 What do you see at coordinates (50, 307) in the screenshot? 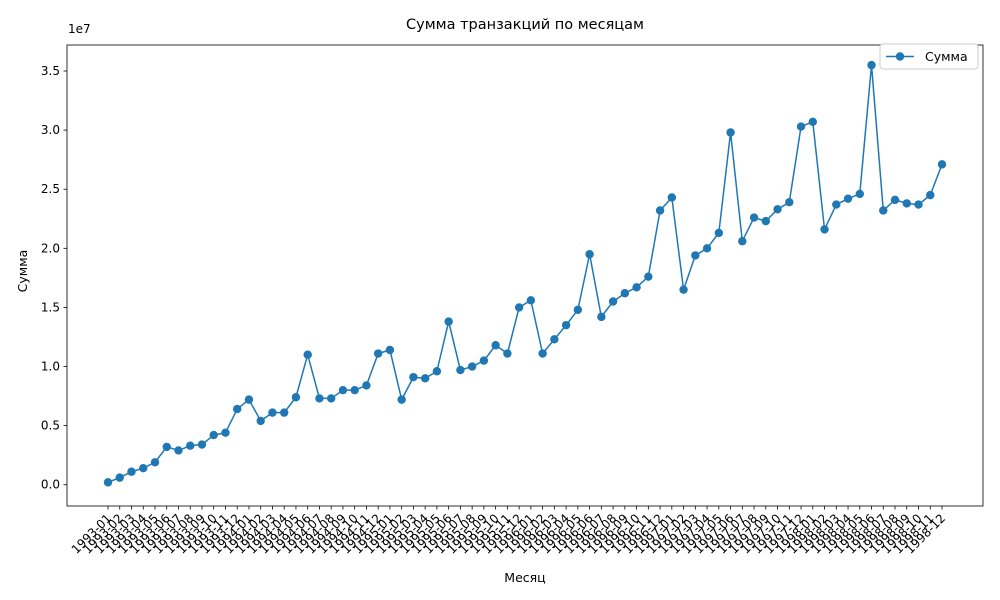
I see `y-tick-label: 1.5` at bounding box center [50, 307].